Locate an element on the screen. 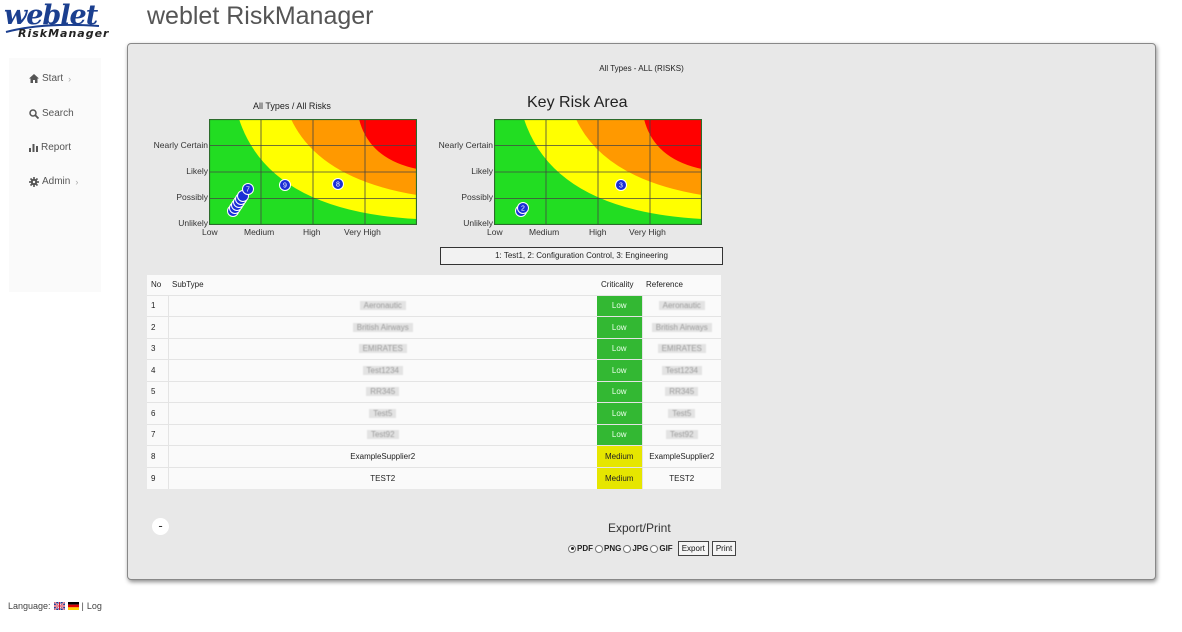  table-row: 1 Aeronautic Low Aeronautic is located at coordinates (434, 305).